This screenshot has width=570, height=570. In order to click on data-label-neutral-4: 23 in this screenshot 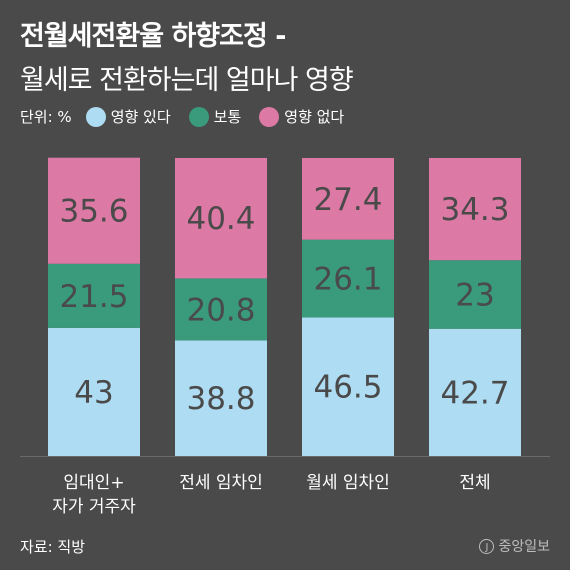, I will do `click(474, 295)`.